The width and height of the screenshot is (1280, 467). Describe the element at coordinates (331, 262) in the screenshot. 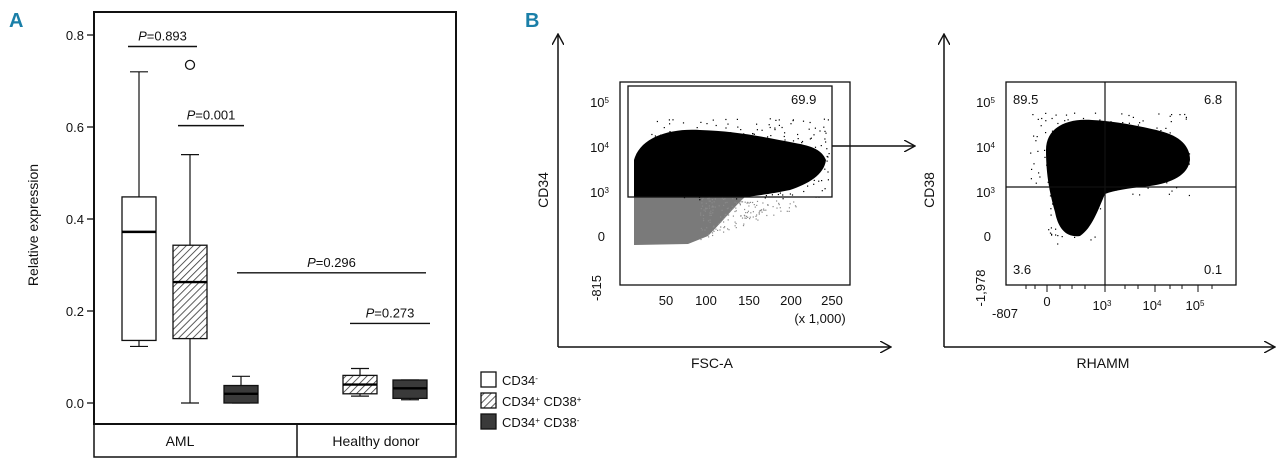

I see `pvalue-label: P=0.296` at that location.